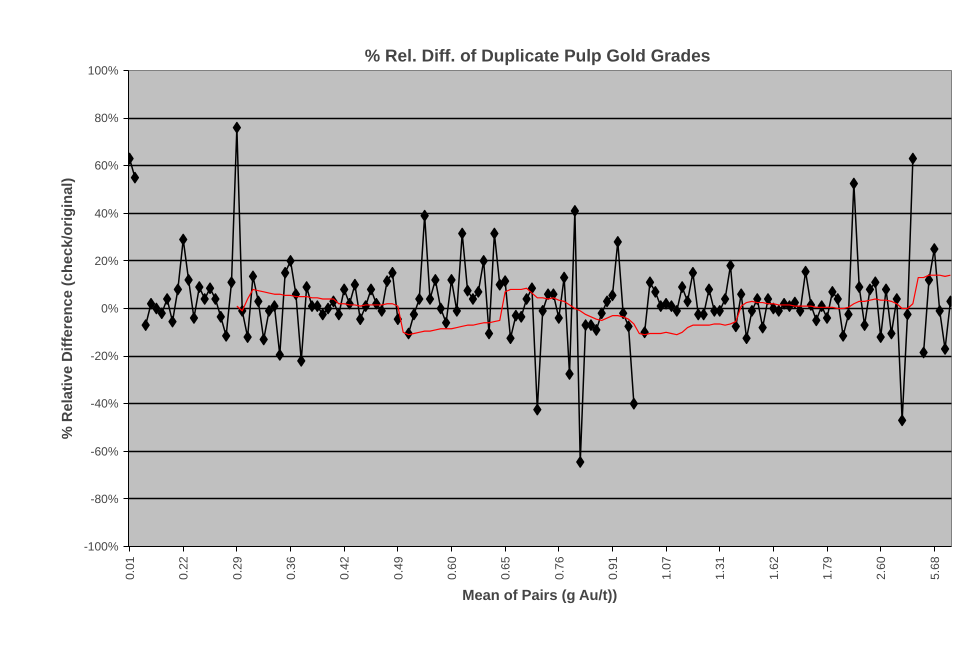 The height and width of the screenshot is (651, 963). I want to click on y-tick-label: 80%, so click(106, 118).